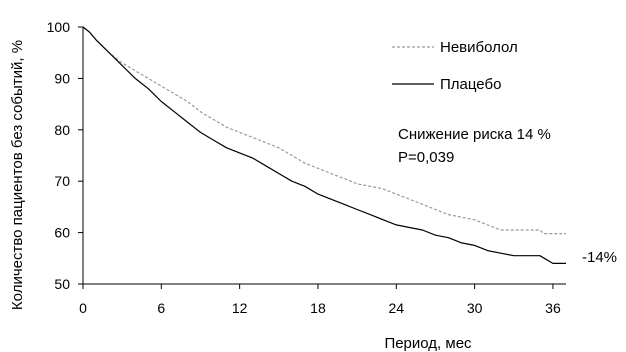  What do you see at coordinates (475, 308) in the screenshot?
I see `x-tick-label: 30` at bounding box center [475, 308].